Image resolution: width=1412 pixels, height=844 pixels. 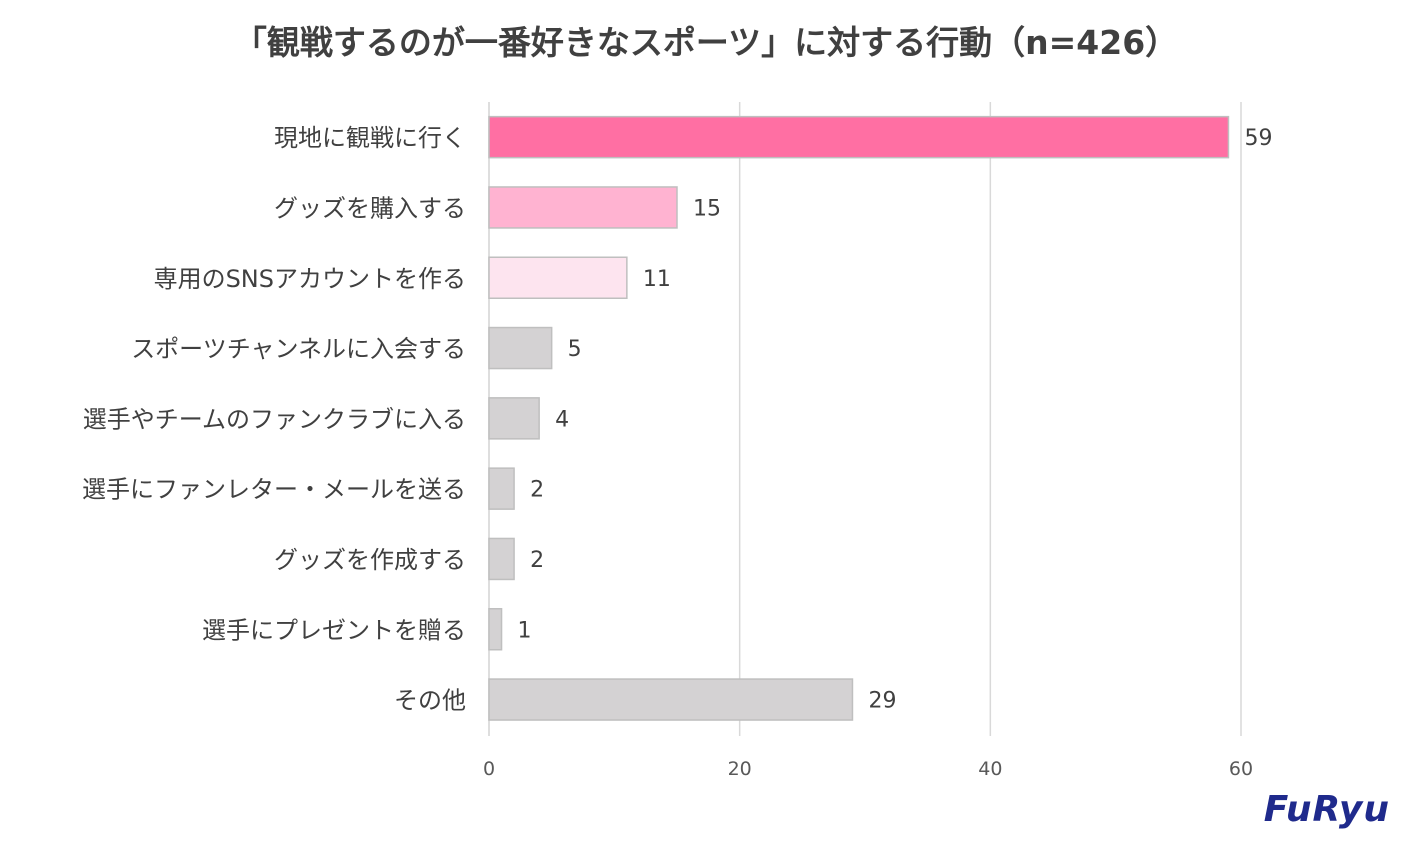 What do you see at coordinates (882, 701) in the screenshot?
I see `data-label: 29` at bounding box center [882, 701].